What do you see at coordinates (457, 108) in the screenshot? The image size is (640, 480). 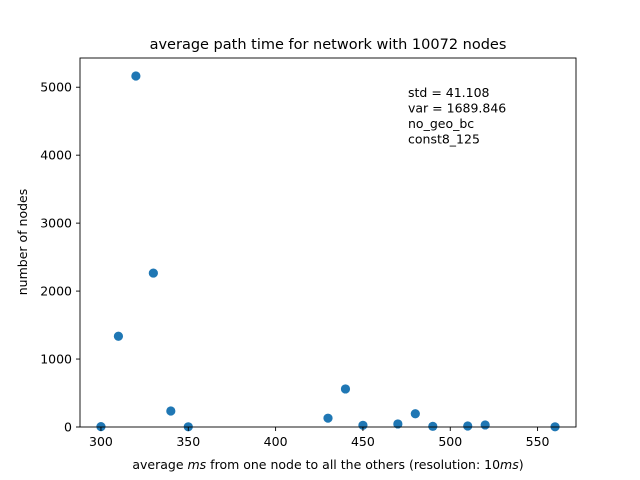 I see `annotation-line-2: var = 1689.846` at bounding box center [457, 108].